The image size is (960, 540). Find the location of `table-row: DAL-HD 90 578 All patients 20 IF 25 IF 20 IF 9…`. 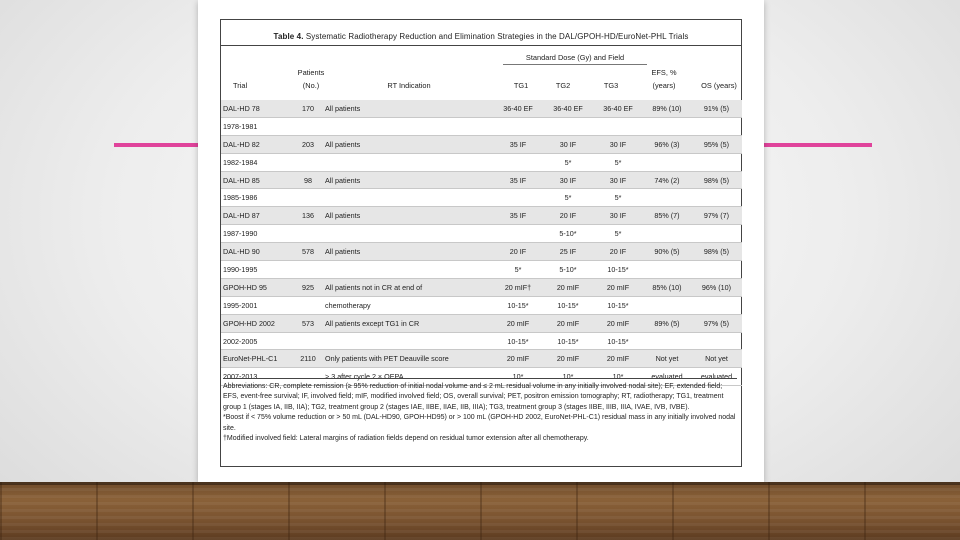

table-row: DAL-HD 90 578 All patients 20 IF 25 IF 20 IF 9… is located at coordinates (481, 252).